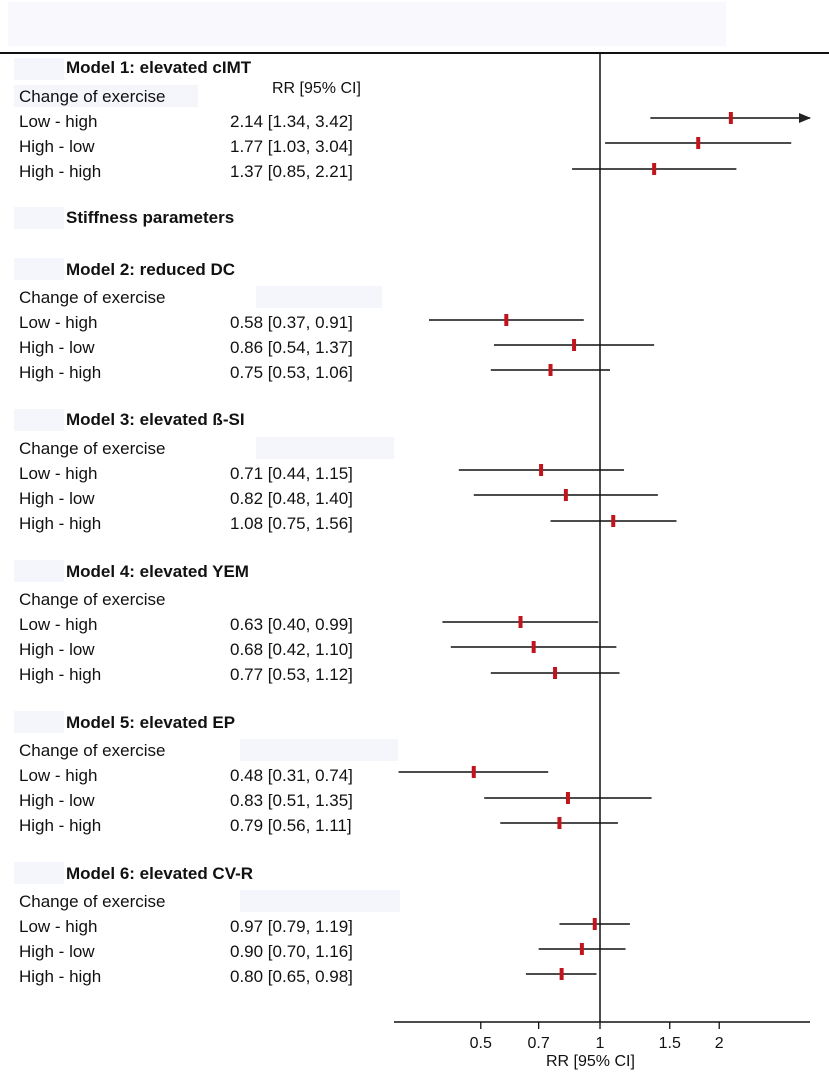 Image resolution: width=829 pixels, height=1078 pixels. What do you see at coordinates (58, 624) in the screenshot?
I see `model-4-row-1-label: Low - high` at bounding box center [58, 624].